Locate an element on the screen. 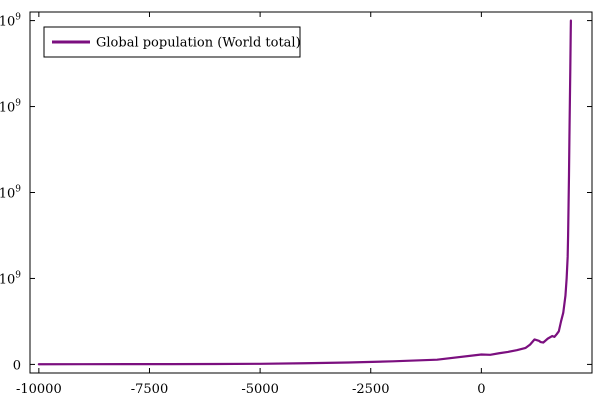  y-tick-label: 8×109 is located at coordinates (10, 21).